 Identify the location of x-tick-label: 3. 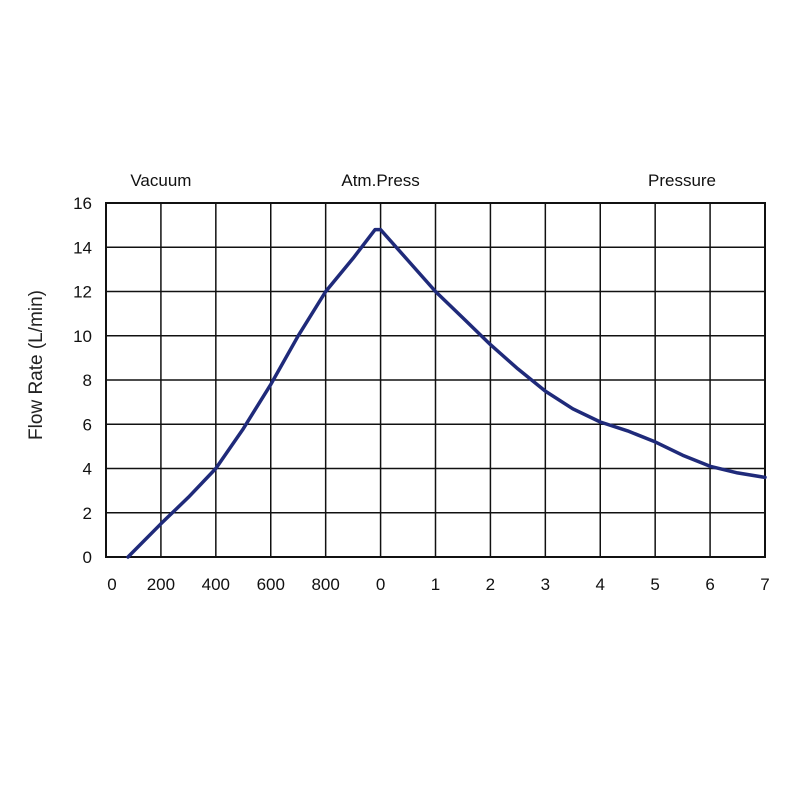
(545, 584).